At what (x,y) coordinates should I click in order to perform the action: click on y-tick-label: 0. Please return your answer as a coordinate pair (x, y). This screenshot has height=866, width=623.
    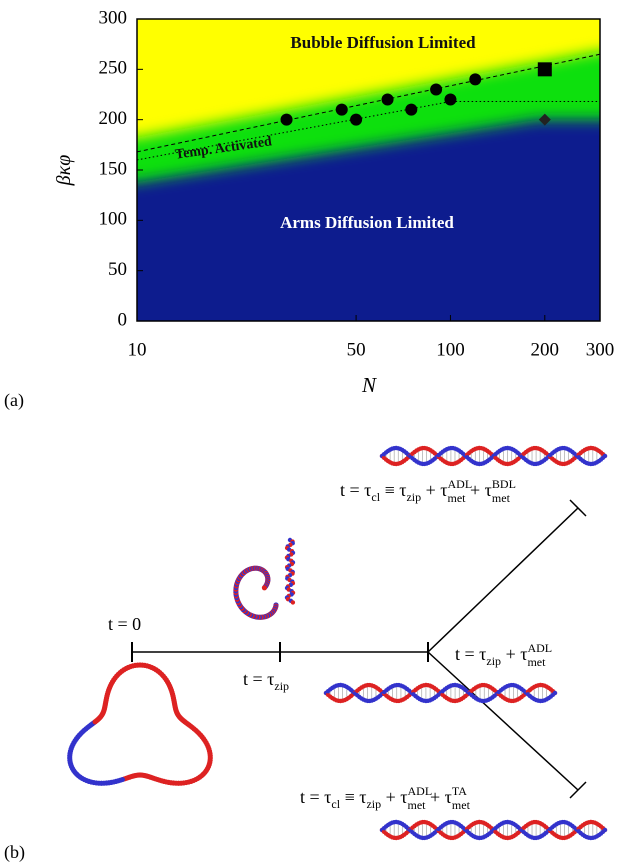
    Looking at the image, I should click on (123, 319).